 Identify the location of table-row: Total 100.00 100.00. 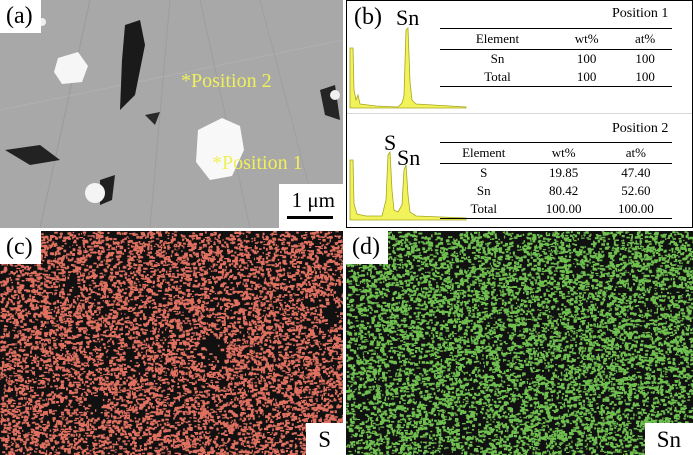
(556, 209).